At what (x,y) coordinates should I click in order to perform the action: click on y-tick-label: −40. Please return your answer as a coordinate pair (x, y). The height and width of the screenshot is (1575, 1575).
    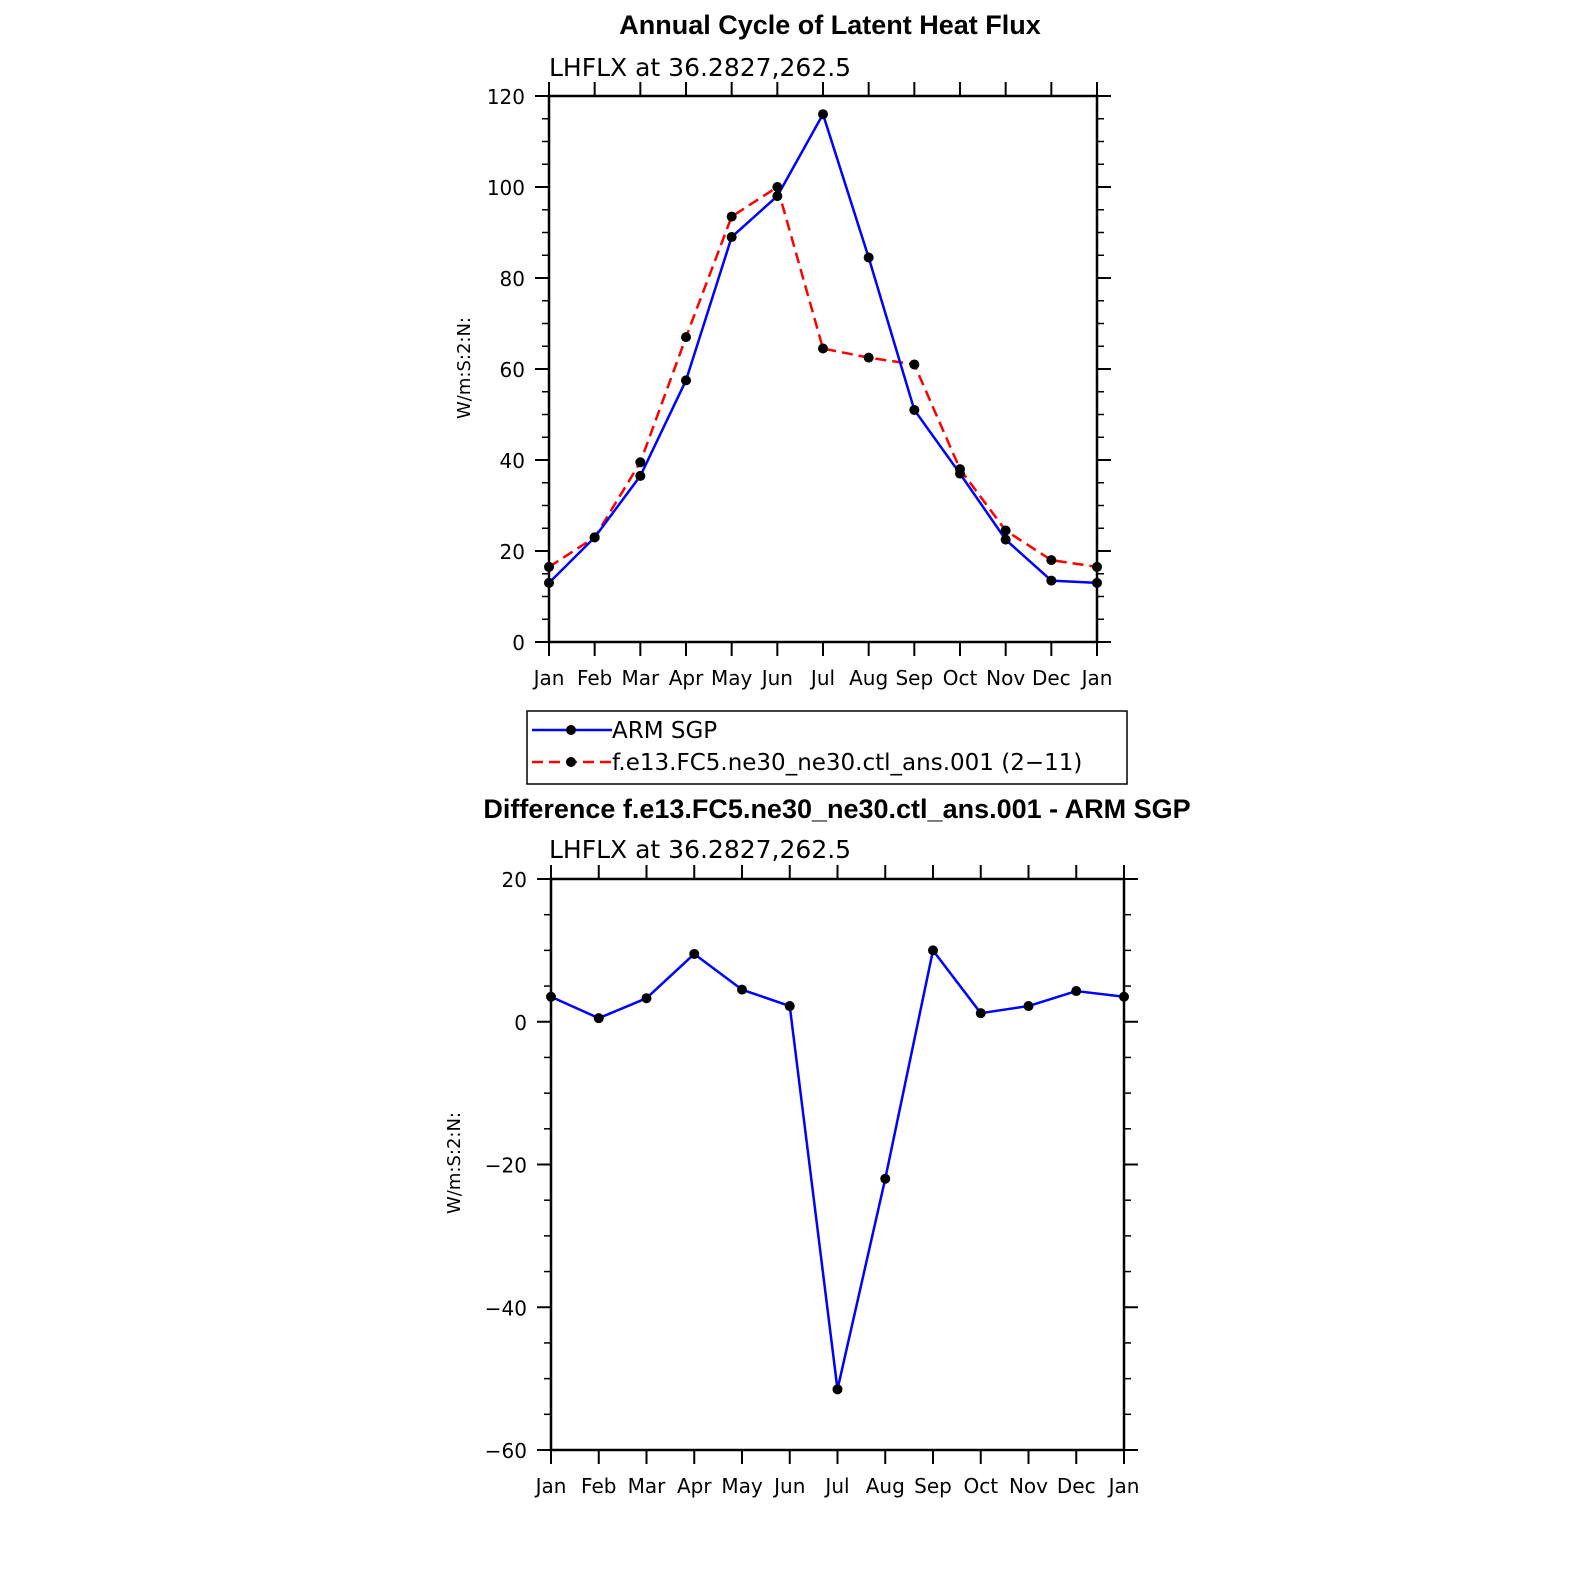
    Looking at the image, I should click on (506, 1308).